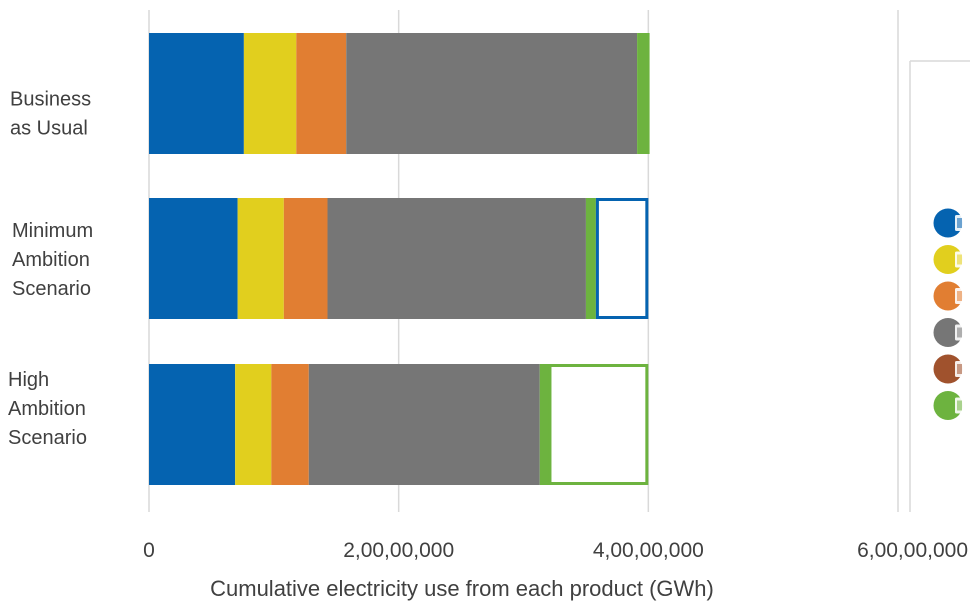 The image size is (970, 606). I want to click on category-label-1-1: Ambition, so click(51, 260).